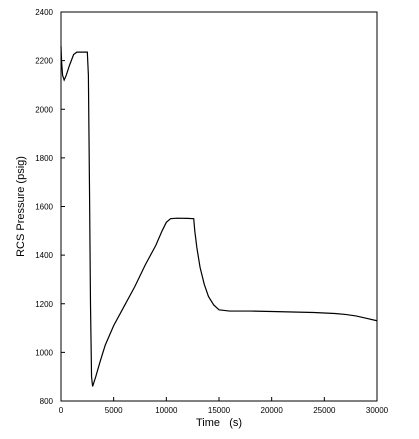 This screenshot has height=439, width=419. I want to click on y-axis-title: RCS Pressure (psig), so click(21, 206).